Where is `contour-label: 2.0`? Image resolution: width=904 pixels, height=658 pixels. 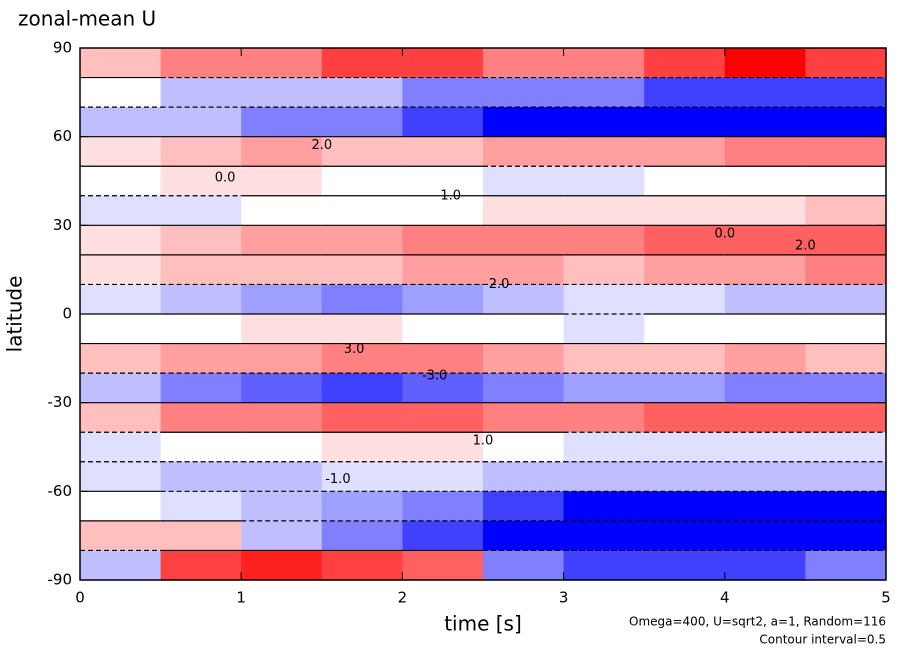 contour-label: 2.0 is located at coordinates (499, 284).